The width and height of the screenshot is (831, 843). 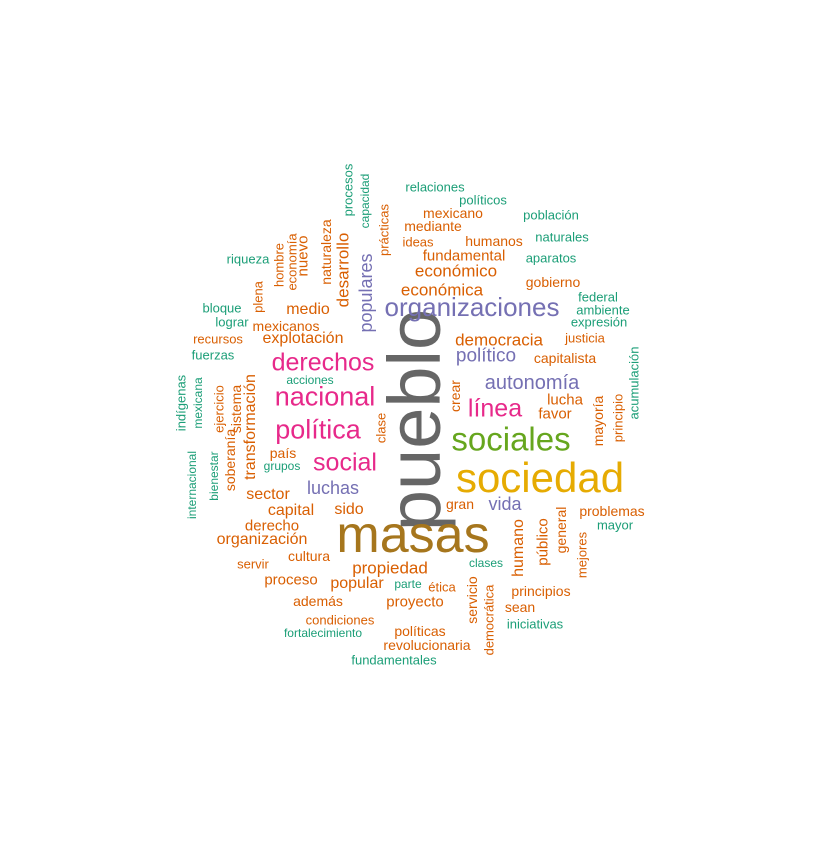 What do you see at coordinates (532, 383) in the screenshot?
I see `word: autonomía` at bounding box center [532, 383].